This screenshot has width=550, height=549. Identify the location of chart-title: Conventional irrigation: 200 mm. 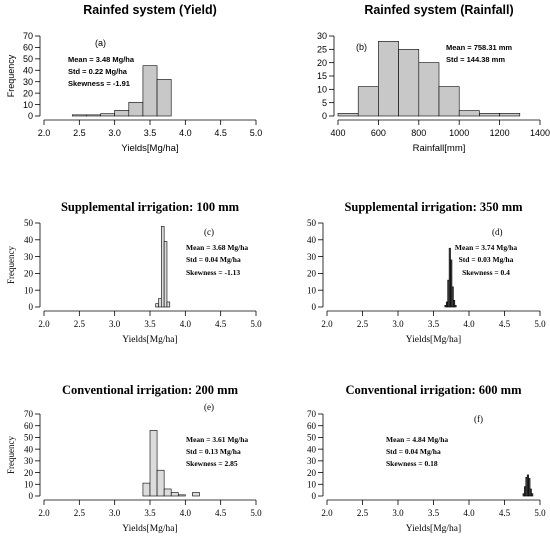
(150, 390).